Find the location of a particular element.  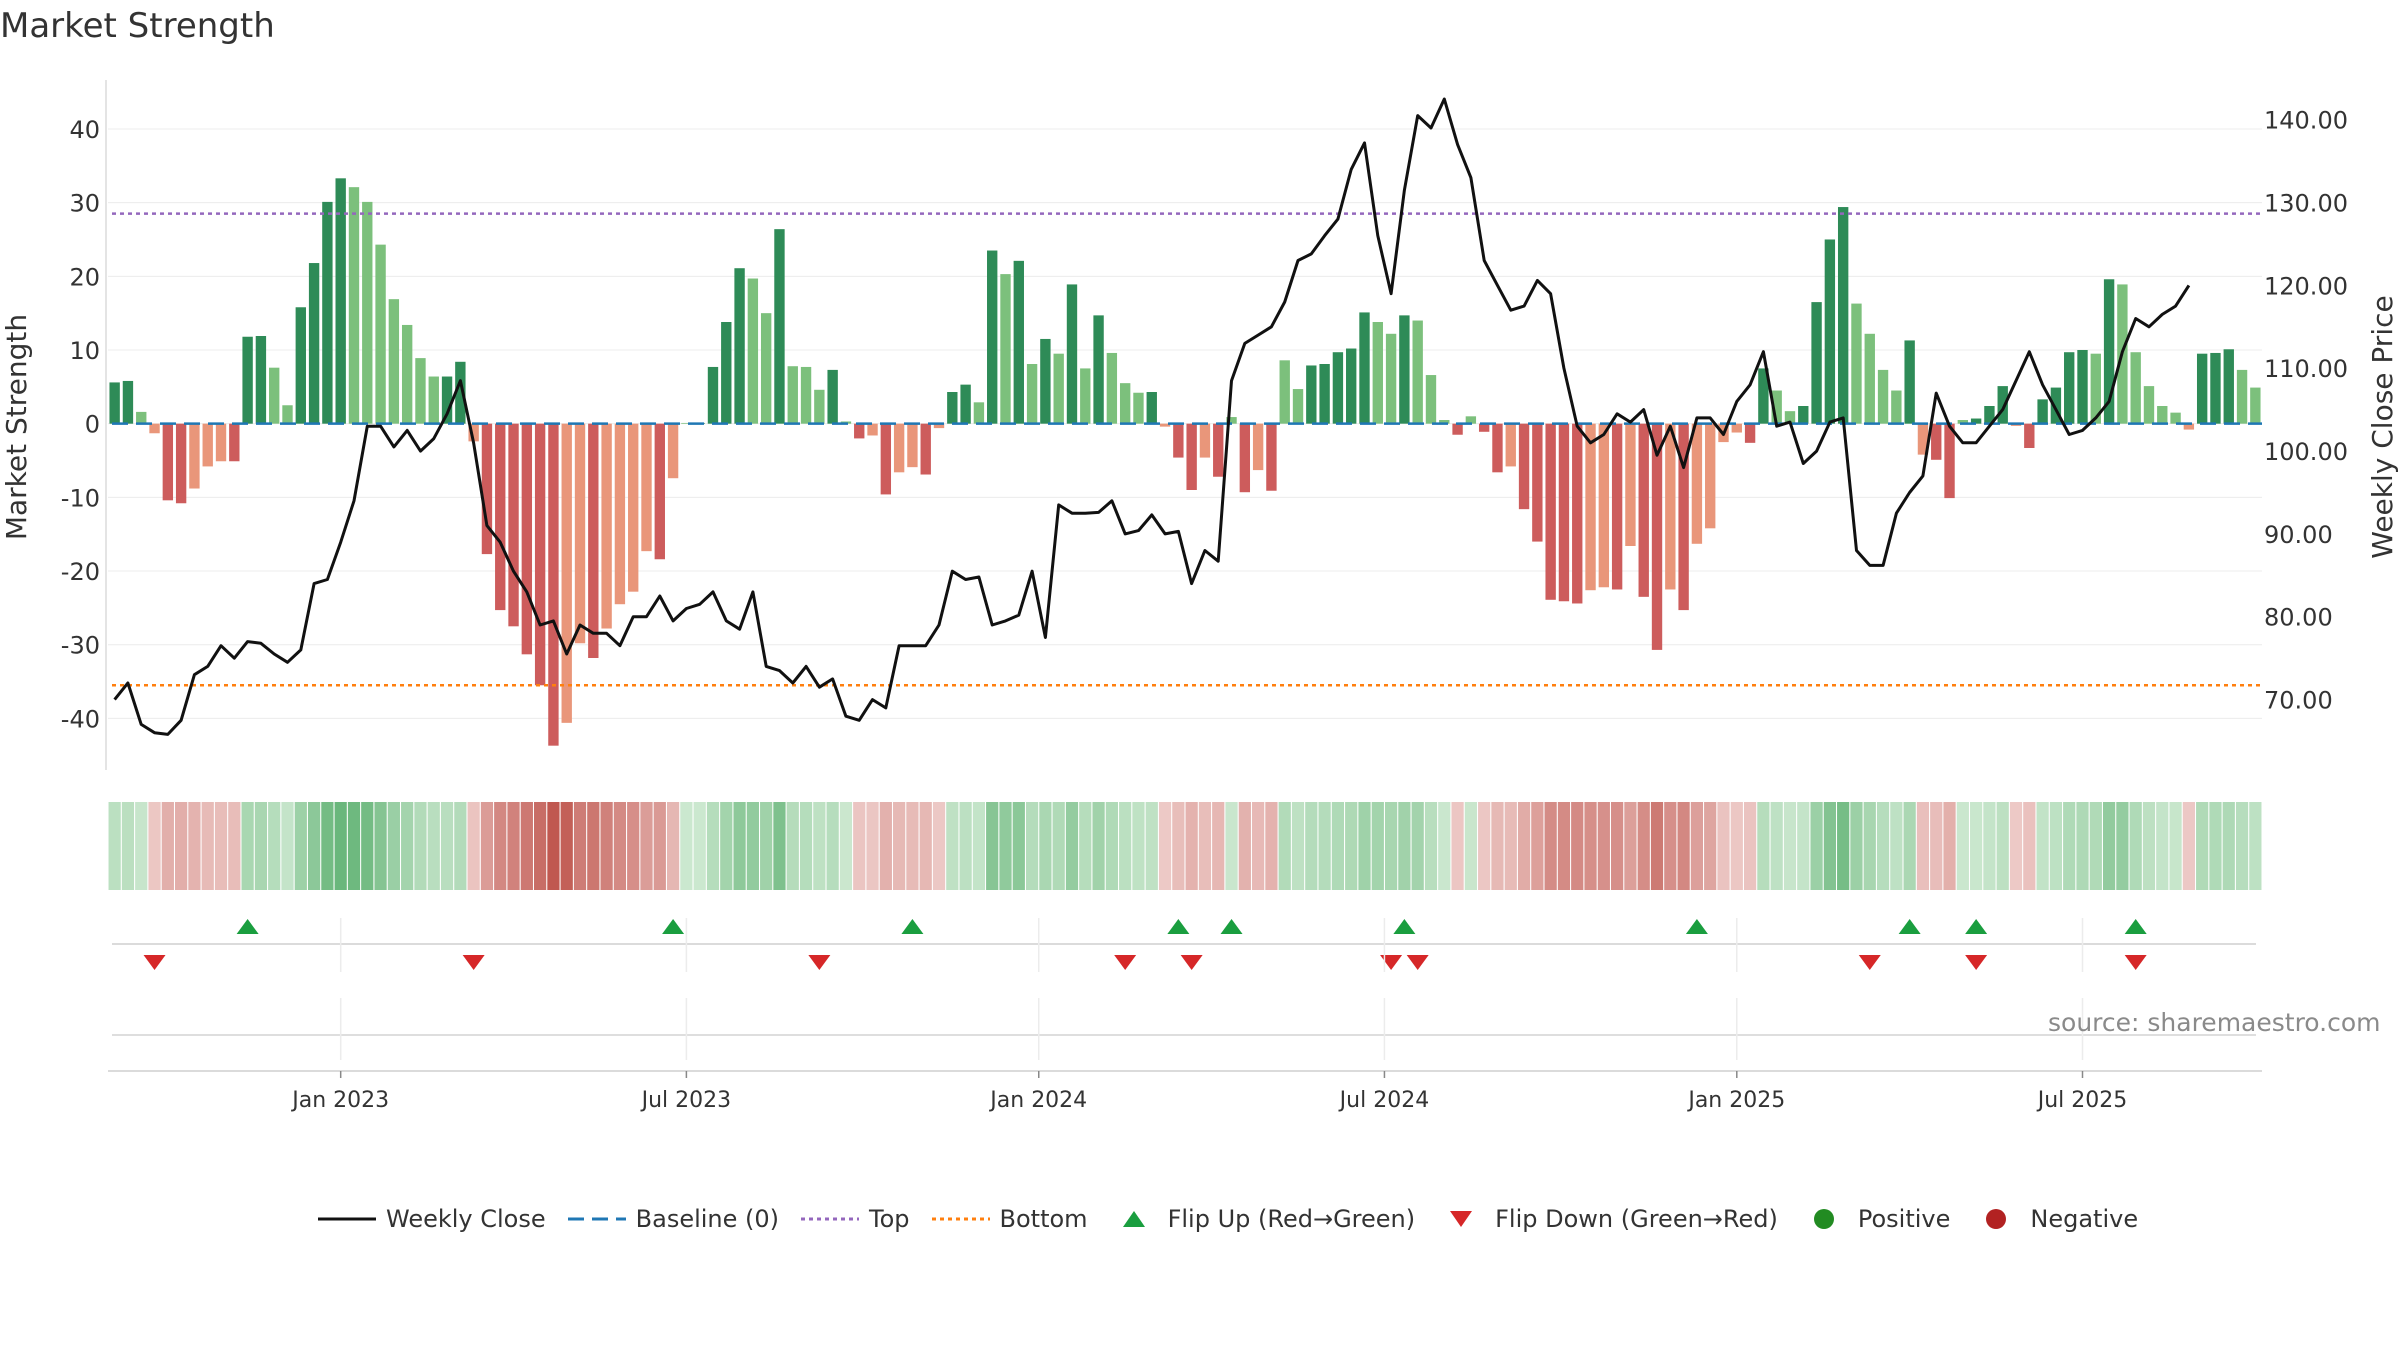

legend-item-positive: Positive is located at coordinates (1875, 1219).